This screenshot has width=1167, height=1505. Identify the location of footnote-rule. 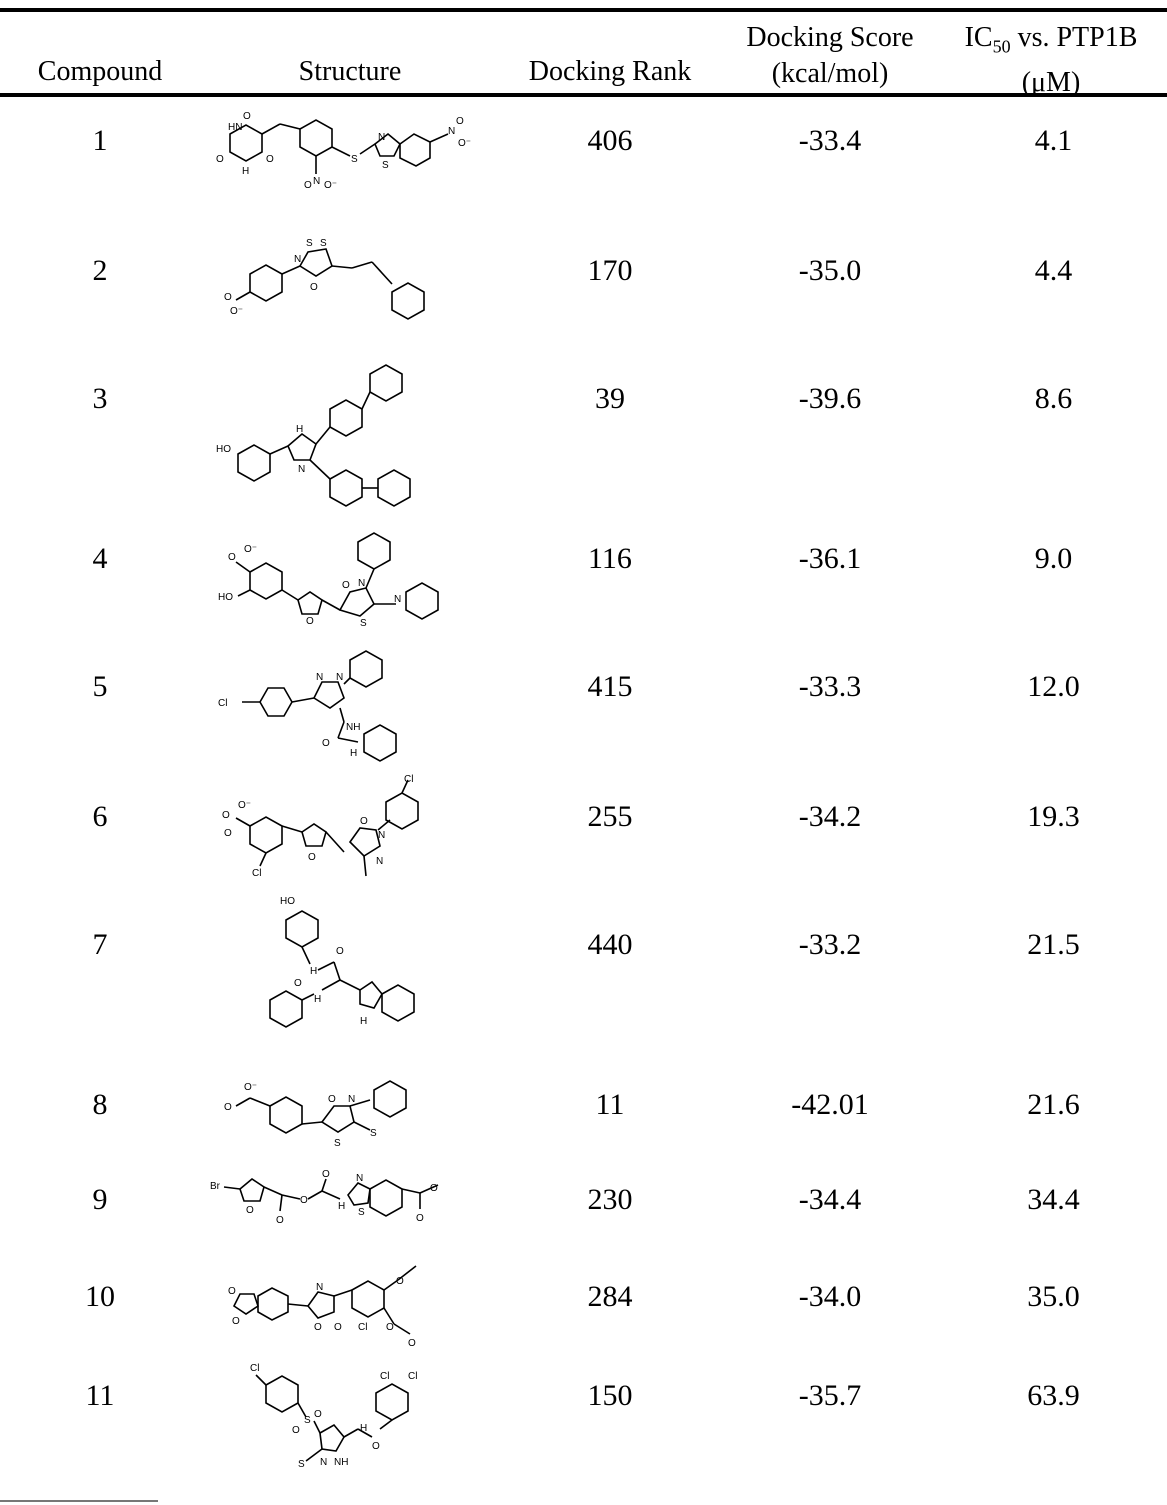
(79, 1501).